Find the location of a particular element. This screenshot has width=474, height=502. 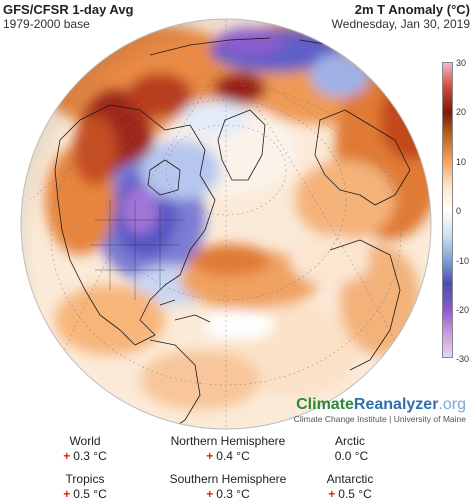

stat-arctic: Arctic 0.0 °C is located at coordinates (350, 449).